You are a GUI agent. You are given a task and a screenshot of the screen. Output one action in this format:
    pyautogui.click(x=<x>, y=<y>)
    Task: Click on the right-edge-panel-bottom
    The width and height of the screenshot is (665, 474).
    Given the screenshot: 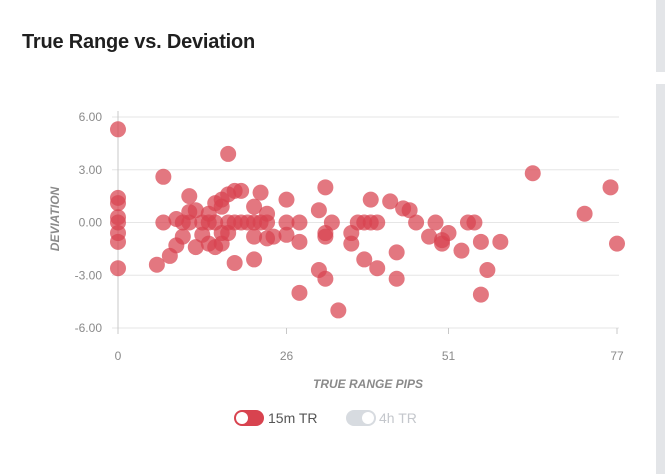 What is the action you would take?
    pyautogui.click(x=660, y=279)
    